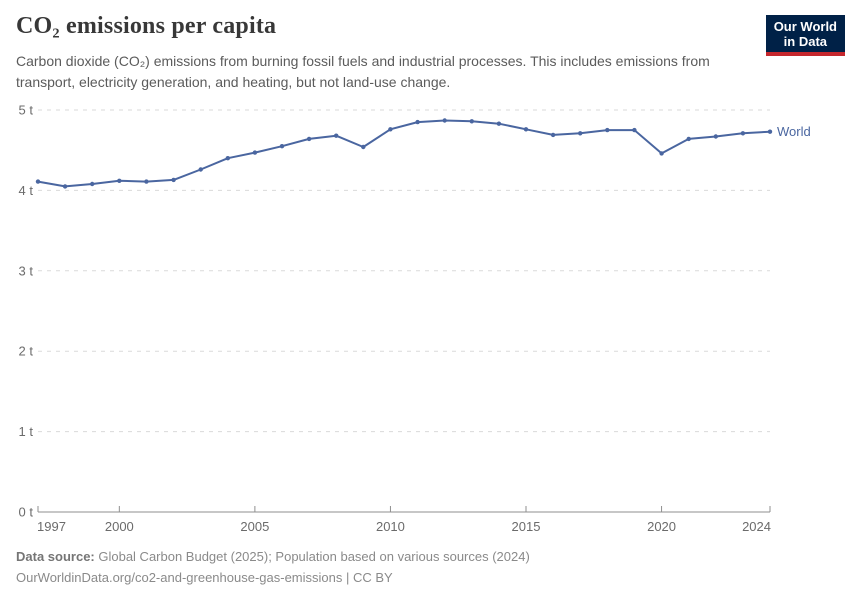 The height and width of the screenshot is (600, 850). Describe the element at coordinates (805, 26) in the screenshot. I see `owid-logo-line1: Our World` at that location.